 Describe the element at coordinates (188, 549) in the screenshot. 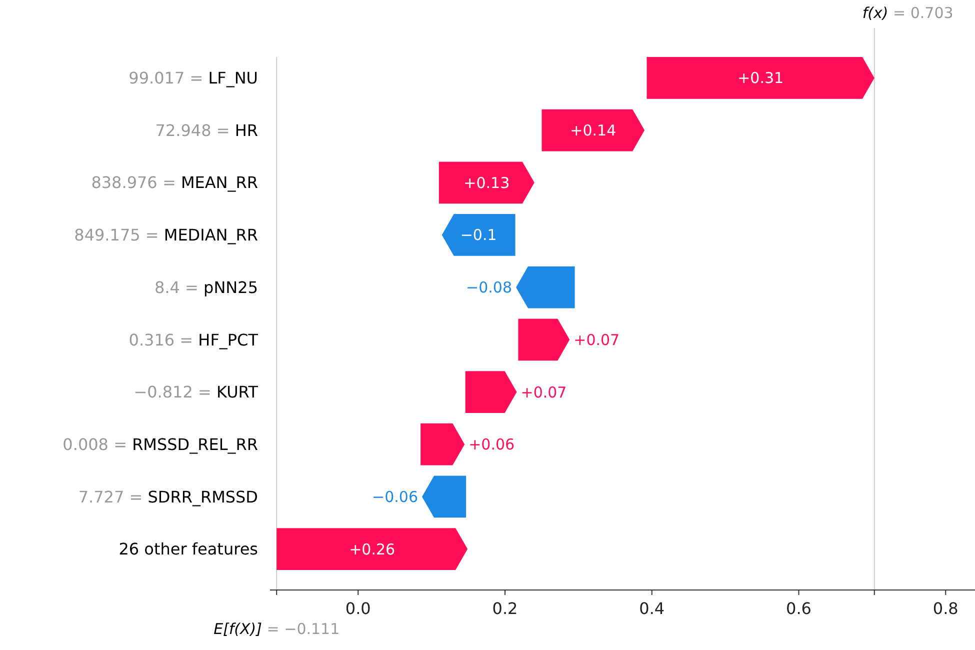

I see `y-tick-label: 26 other features` at that location.